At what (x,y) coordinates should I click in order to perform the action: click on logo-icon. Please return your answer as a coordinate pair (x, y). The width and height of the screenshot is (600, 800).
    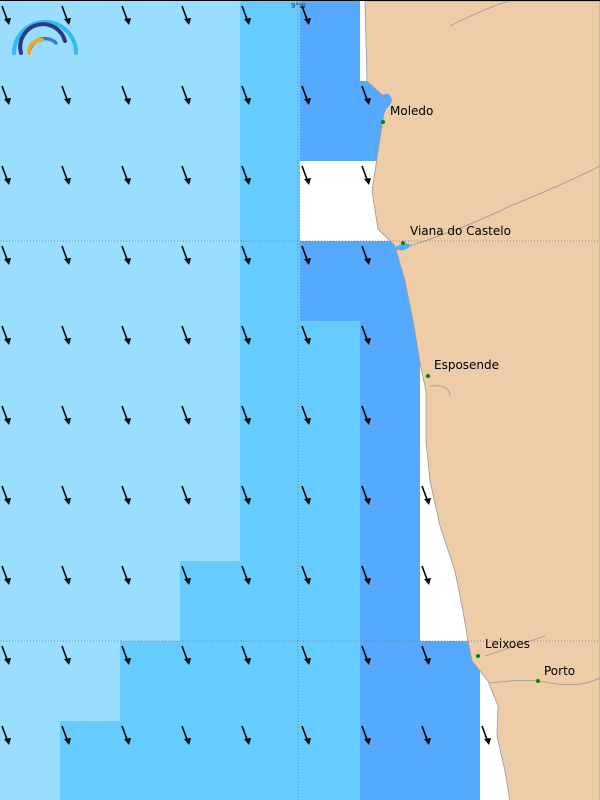
    Looking at the image, I should click on (45, 37).